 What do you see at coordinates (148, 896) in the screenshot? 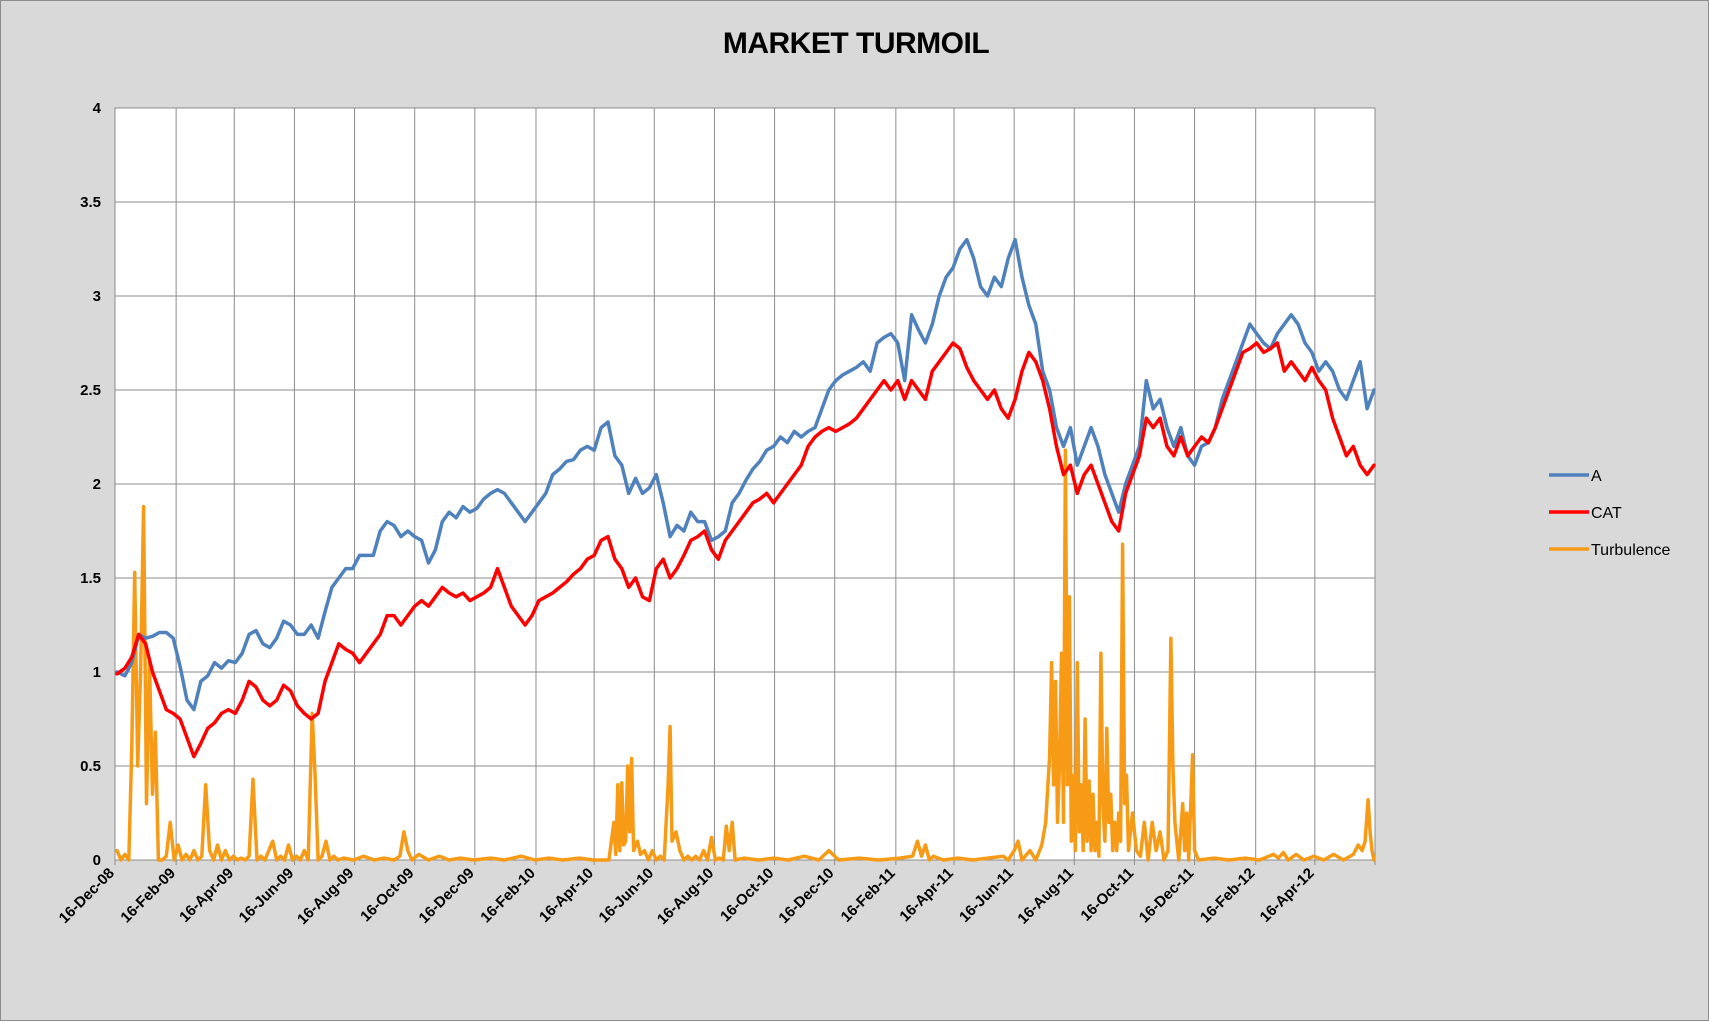
I see `x-tick-label: 16-Feb-09` at bounding box center [148, 896].